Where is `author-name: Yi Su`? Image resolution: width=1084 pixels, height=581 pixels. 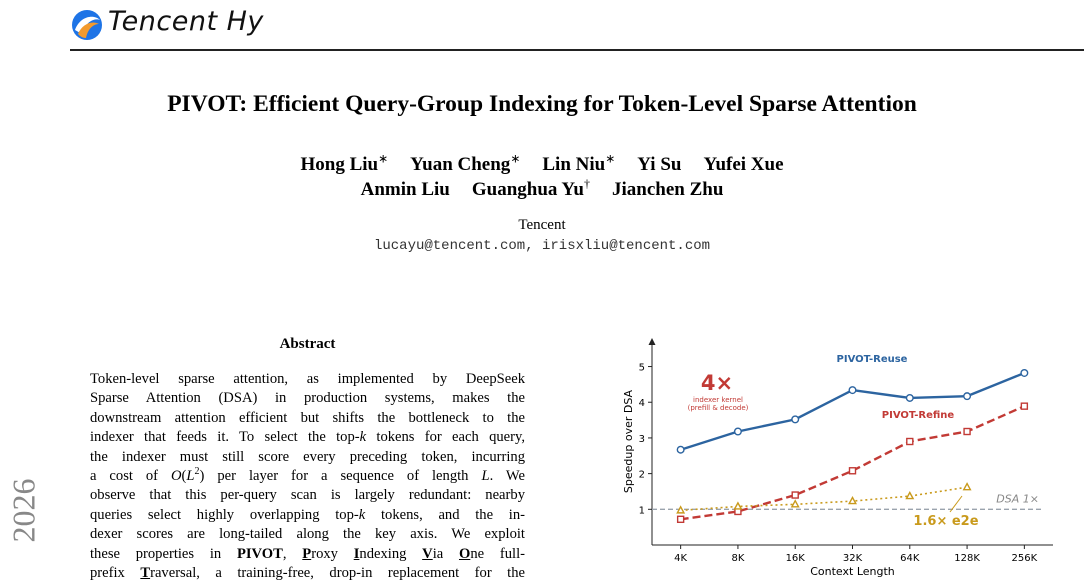
author-name: Yi Su is located at coordinates (659, 165).